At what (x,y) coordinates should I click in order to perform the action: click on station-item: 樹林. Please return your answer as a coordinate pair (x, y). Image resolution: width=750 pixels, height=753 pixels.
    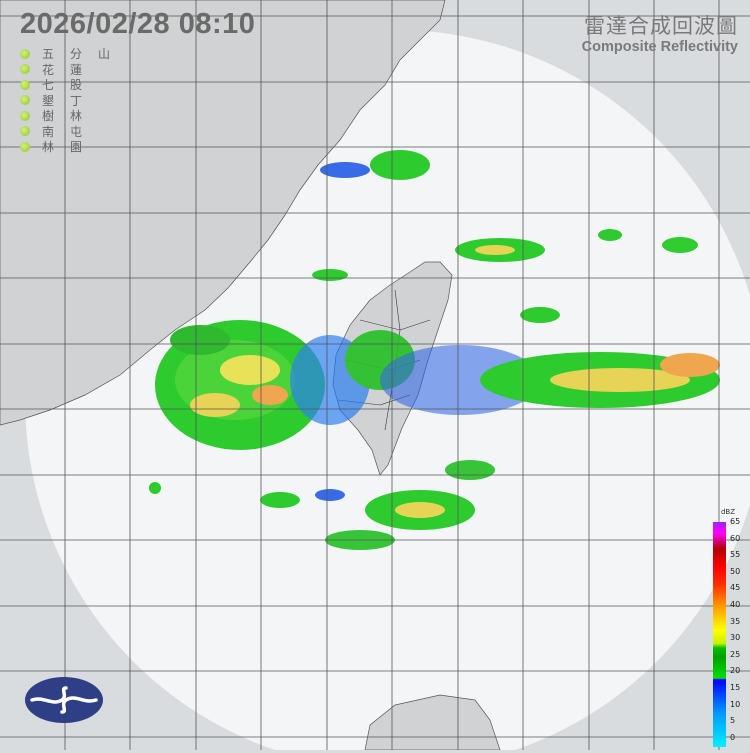
    Looking at the image, I should click on (73, 116).